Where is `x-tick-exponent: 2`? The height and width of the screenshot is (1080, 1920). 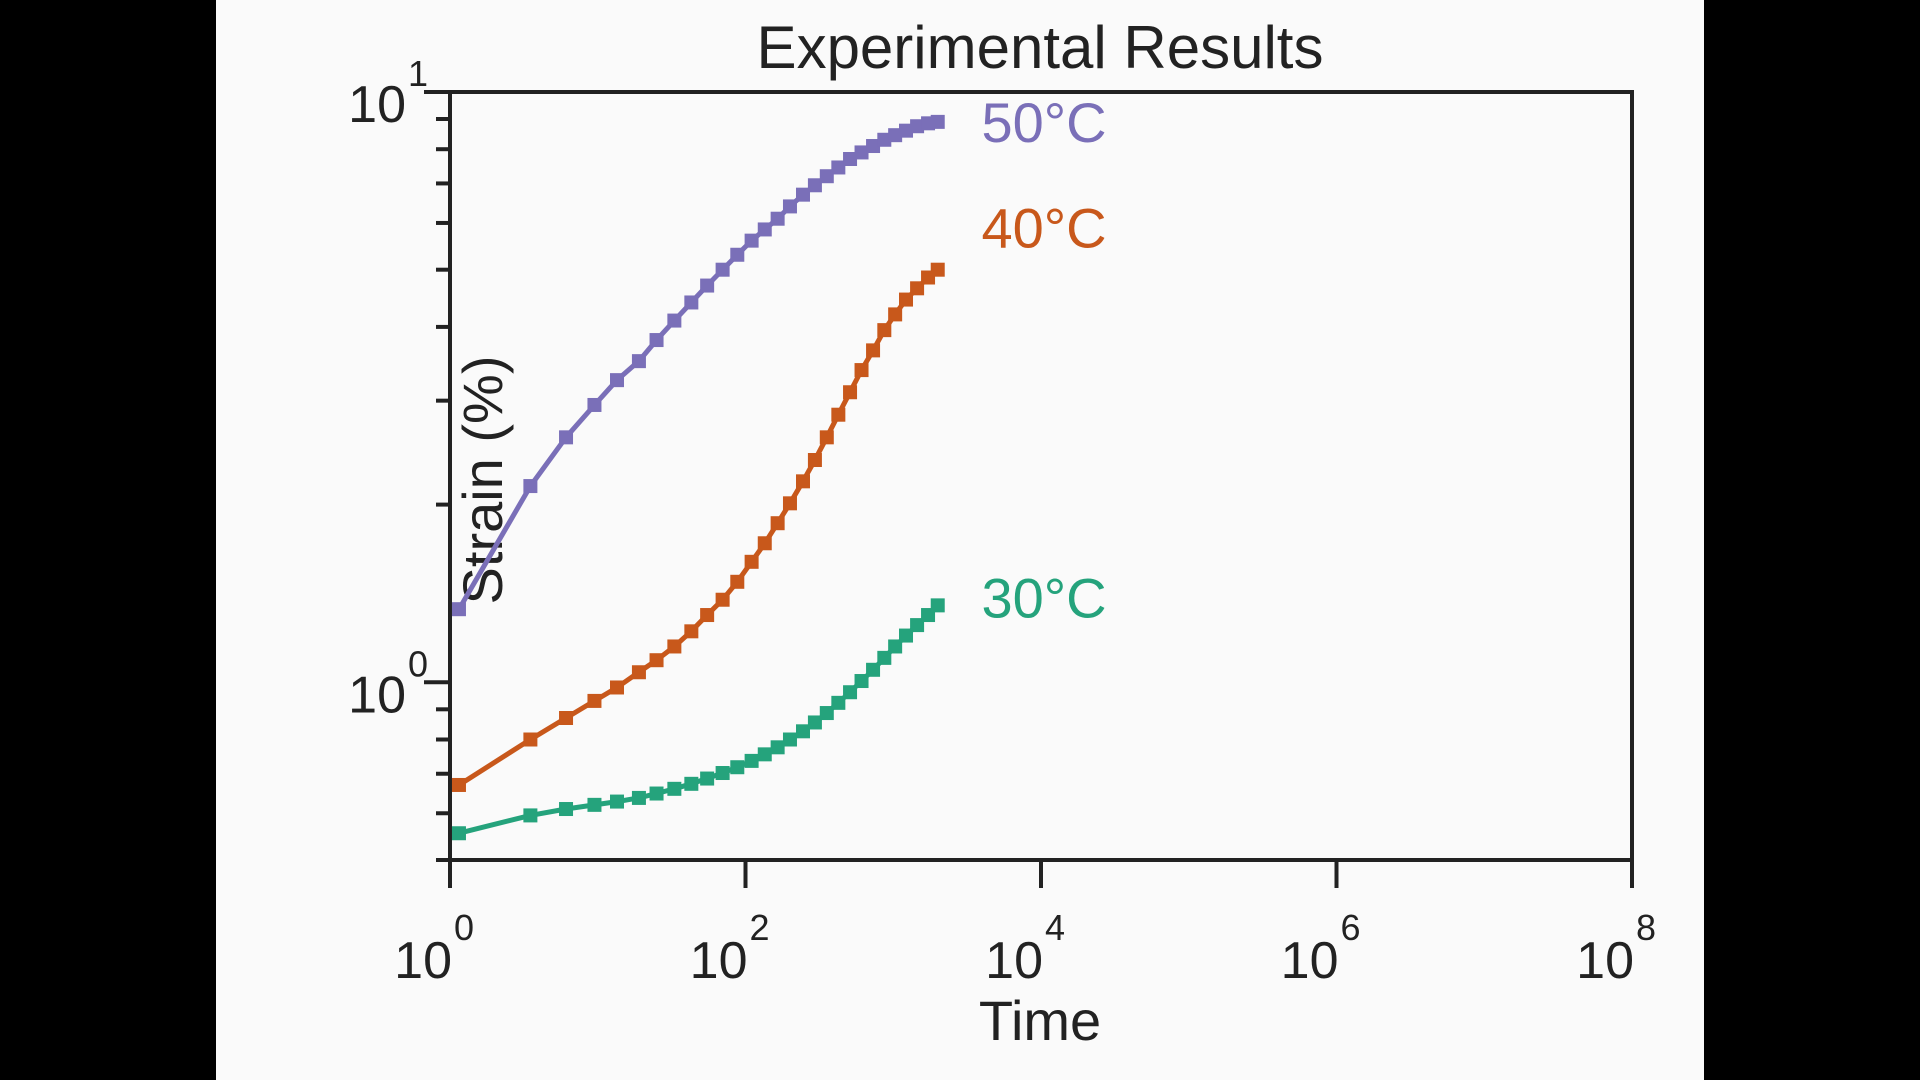
x-tick-exponent: 2 is located at coordinates (760, 927).